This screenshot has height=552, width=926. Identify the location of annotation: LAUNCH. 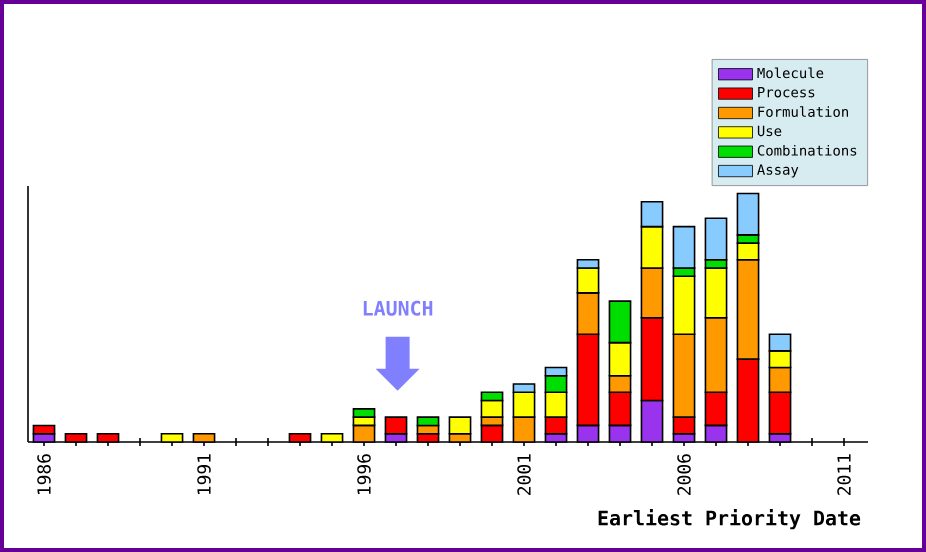
(398, 308).